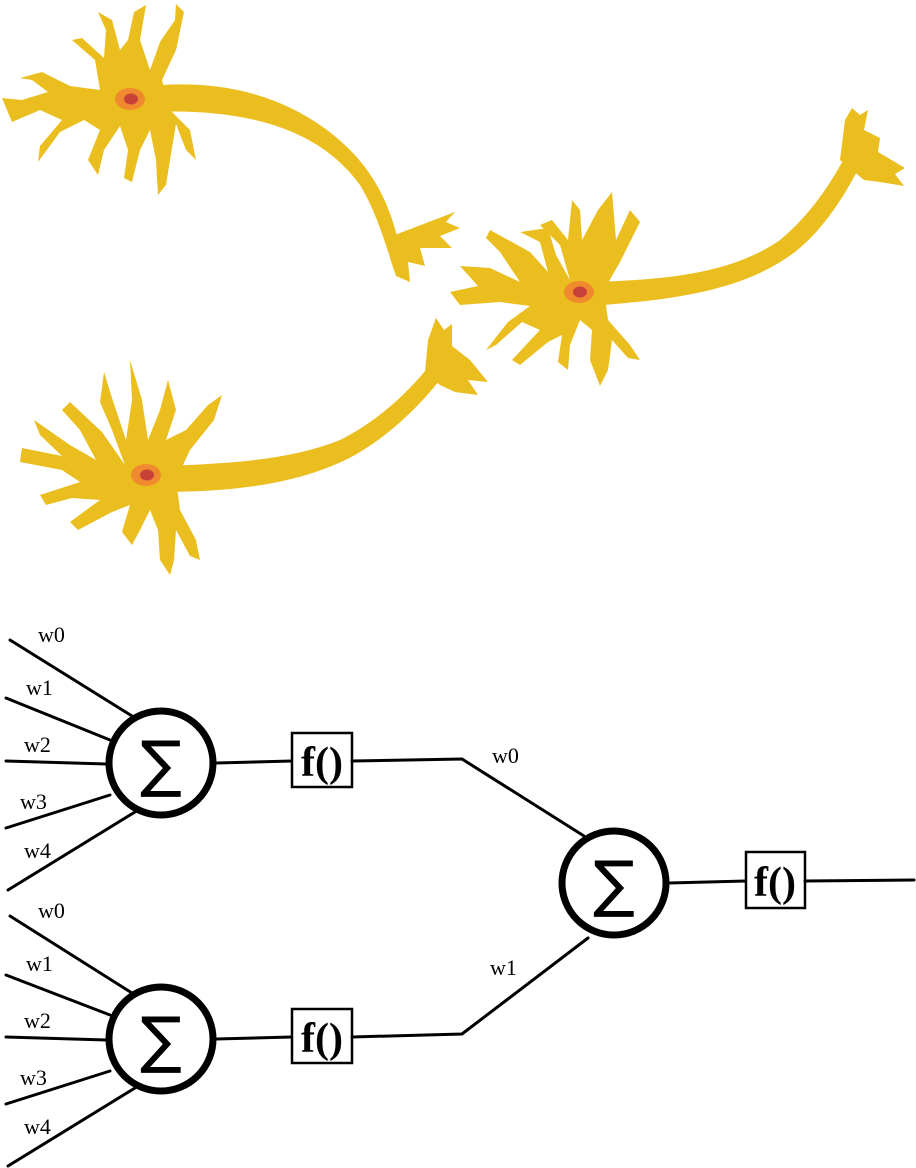  I want to click on output-connection-bottom, so click(470, 987).